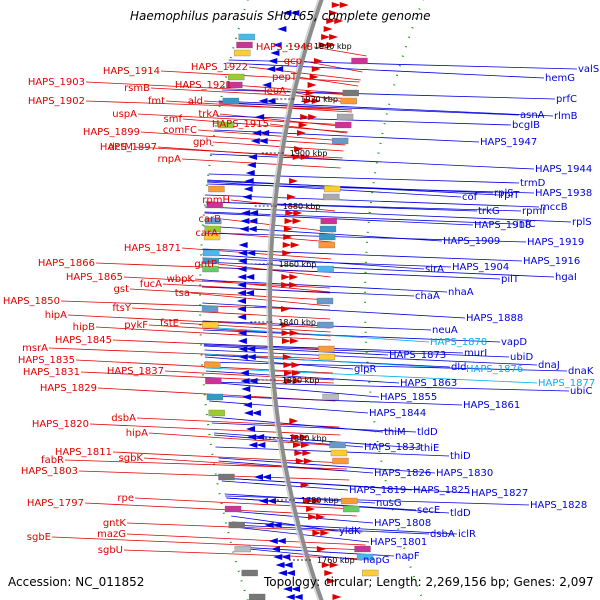 This screenshot has height=600, width=600. What do you see at coordinates (376, 560) in the screenshot?
I see `gene-label-napg: napG` at bounding box center [376, 560].